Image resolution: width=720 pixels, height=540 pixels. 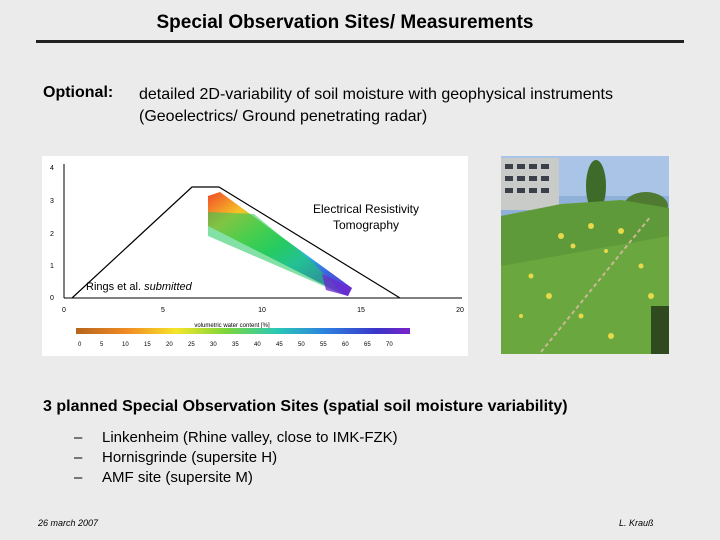 I want to click on building-windows, so click(x=527, y=178).